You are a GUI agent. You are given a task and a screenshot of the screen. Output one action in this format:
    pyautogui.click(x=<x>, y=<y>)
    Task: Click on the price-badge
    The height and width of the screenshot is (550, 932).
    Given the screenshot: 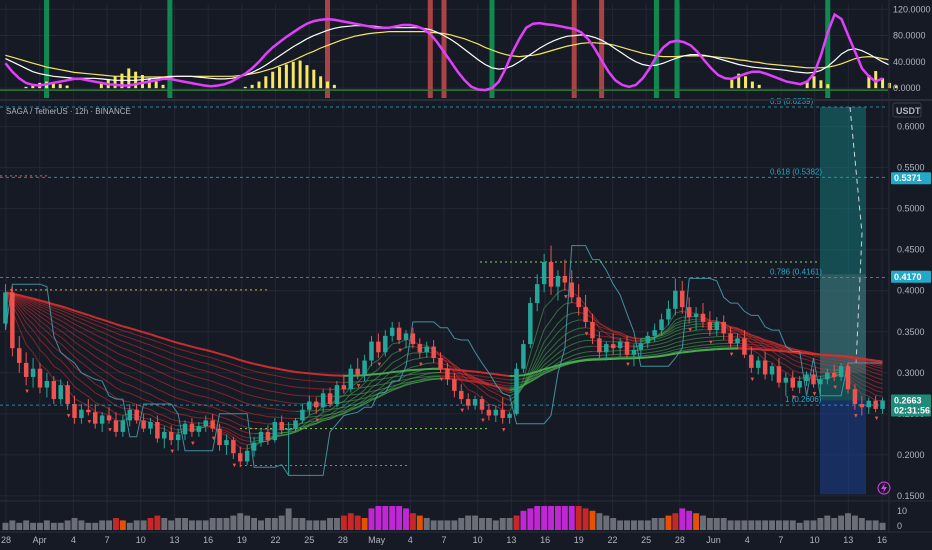 What is the action you would take?
    pyautogui.click(x=911, y=405)
    